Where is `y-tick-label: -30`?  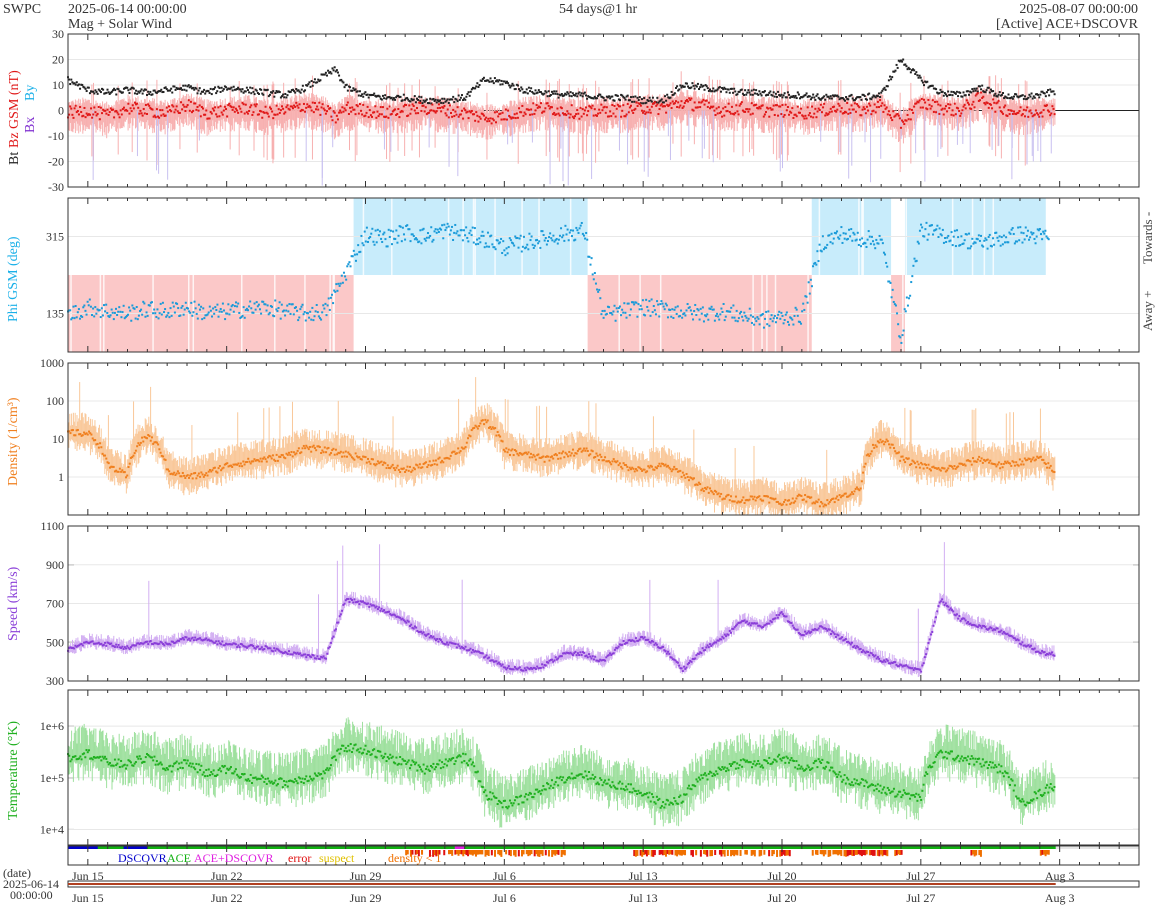
y-tick-label: -30 is located at coordinates (56, 187).